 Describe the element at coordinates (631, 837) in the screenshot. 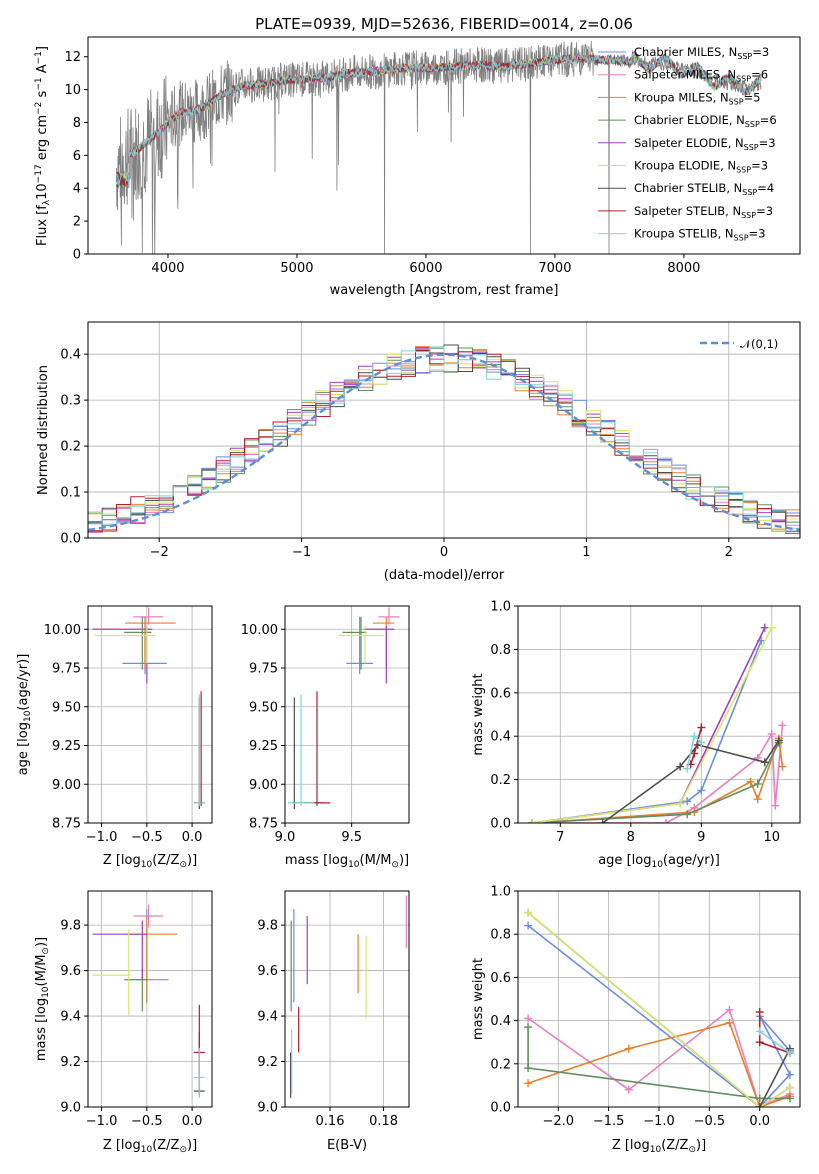

I see `x-tick-label: 8` at that location.